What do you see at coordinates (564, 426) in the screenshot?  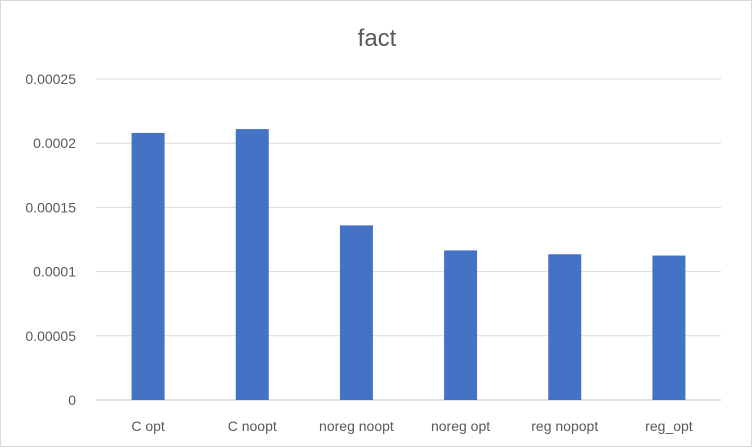 I see `x-tick-label: reg nopopt` at bounding box center [564, 426].